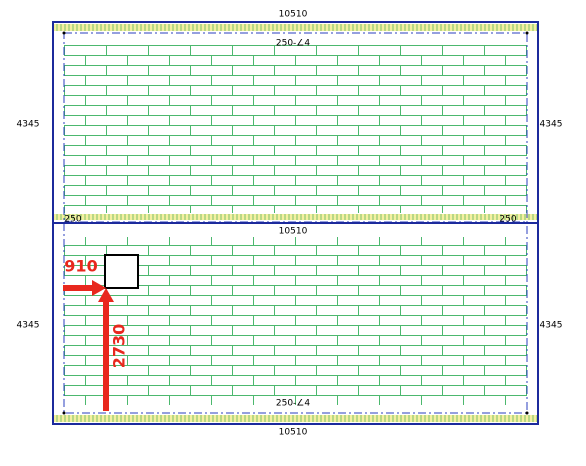 This screenshot has width=586, height=466. Describe the element at coordinates (119, 346) in the screenshot. I see `marker-label: 2730` at that location.